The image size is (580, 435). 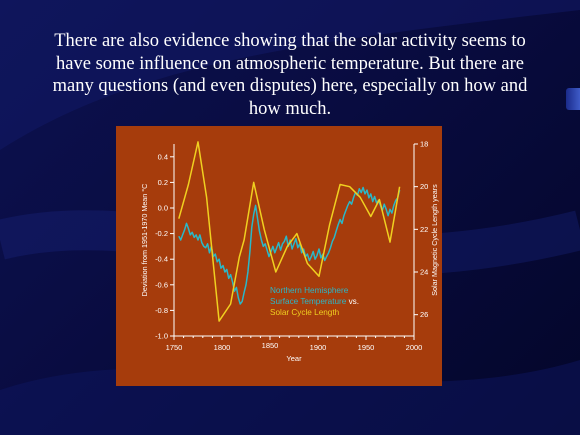 What do you see at coordinates (163, 208) in the screenshot?
I see `y-left-tick-label: 0.0` at bounding box center [163, 208].